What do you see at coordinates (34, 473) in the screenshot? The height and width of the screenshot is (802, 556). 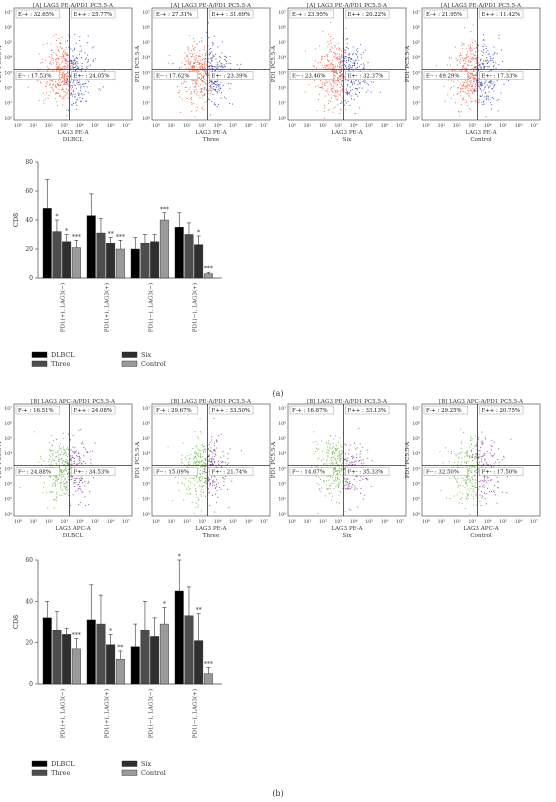 I see `quadrant-label: F-- : 24.88%` at bounding box center [34, 473].